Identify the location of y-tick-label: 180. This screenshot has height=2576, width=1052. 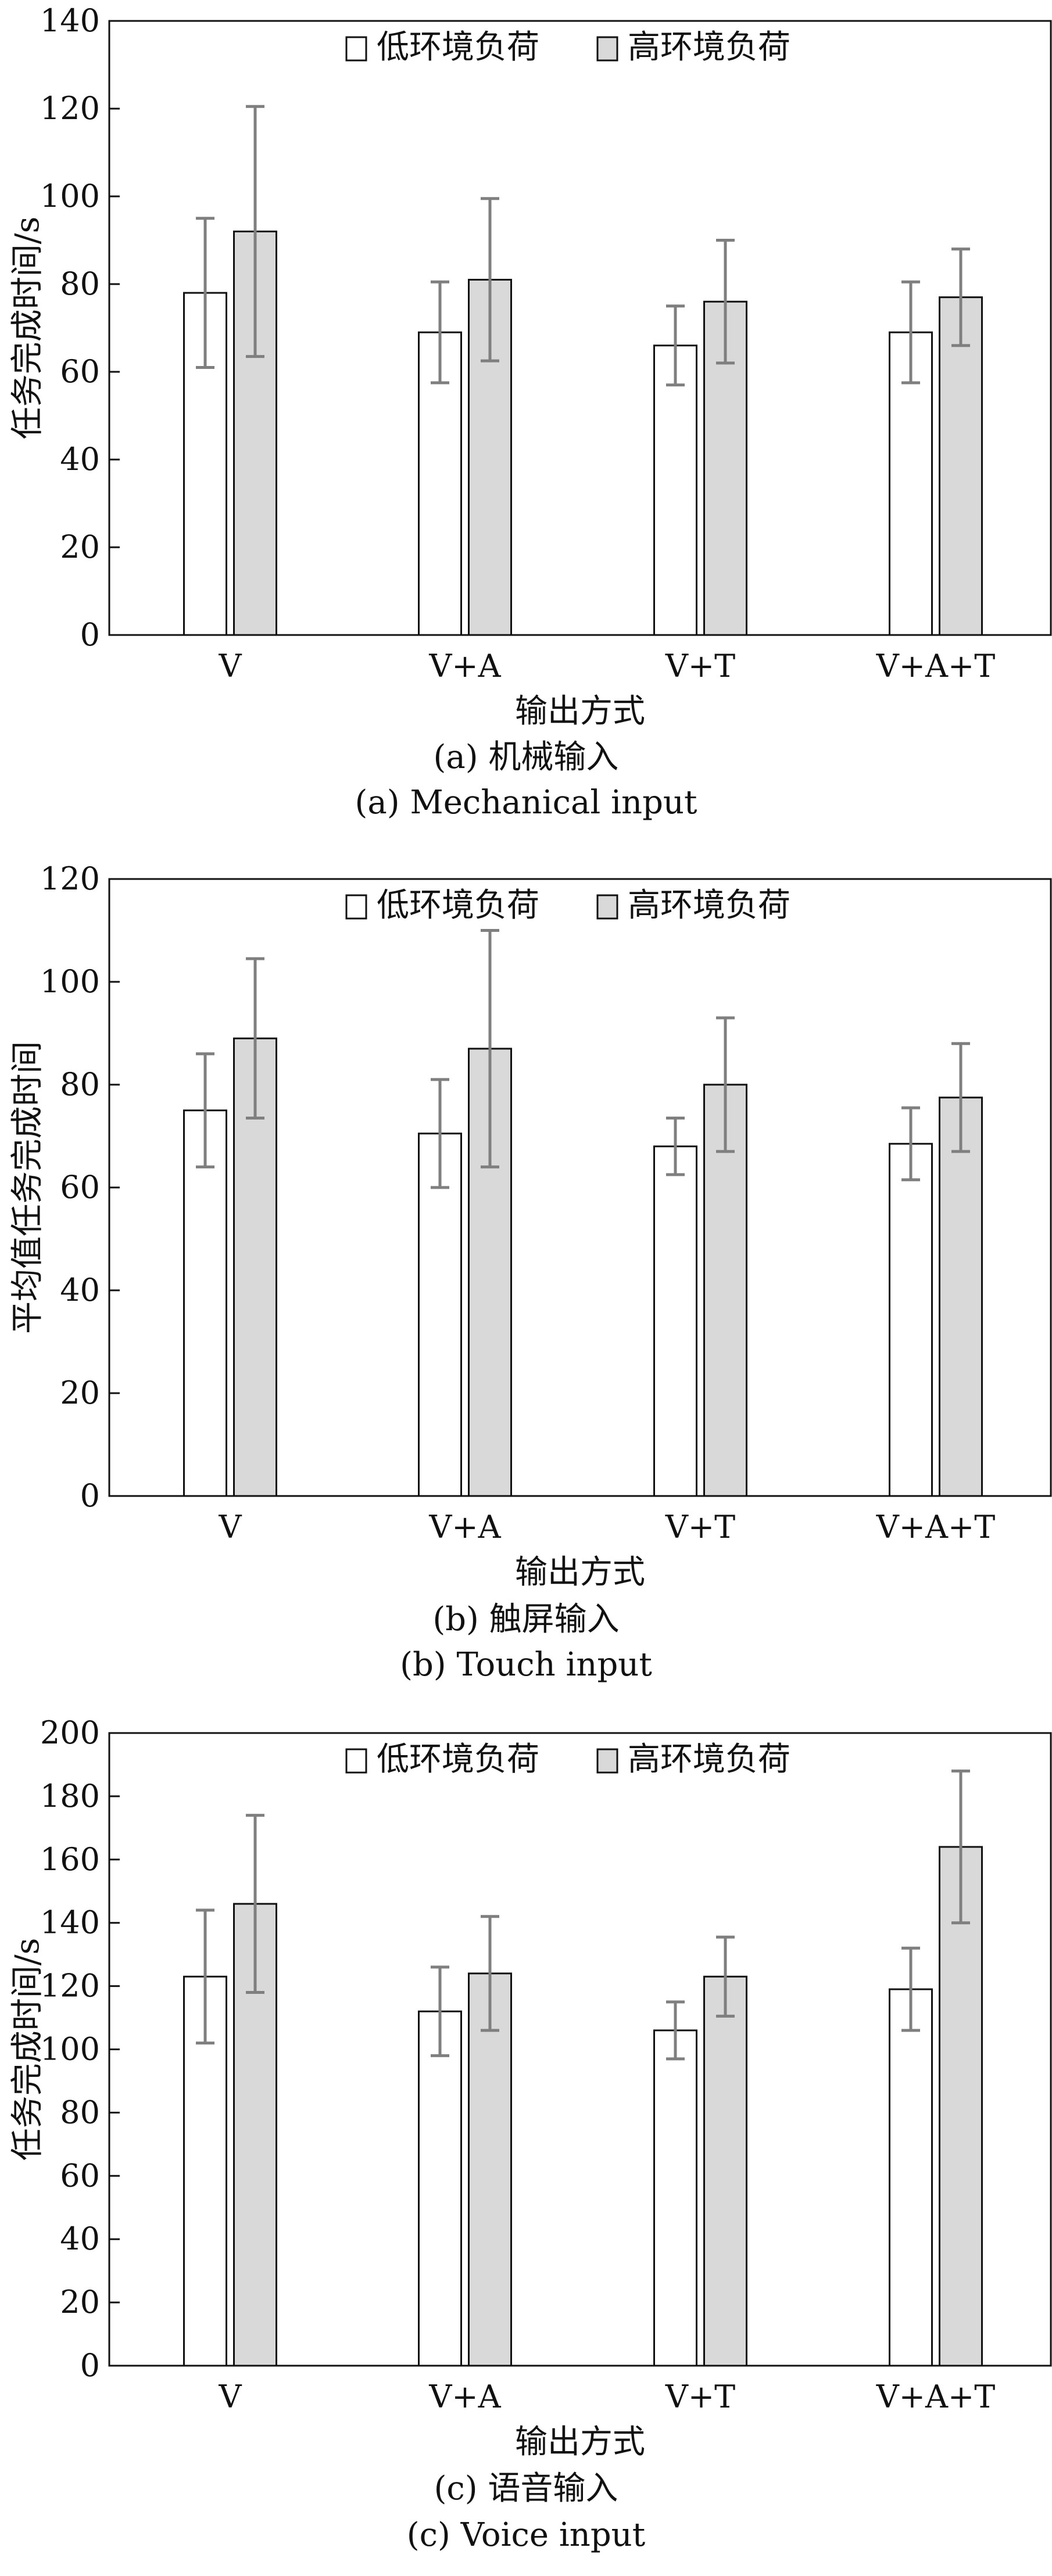
(70, 1796).